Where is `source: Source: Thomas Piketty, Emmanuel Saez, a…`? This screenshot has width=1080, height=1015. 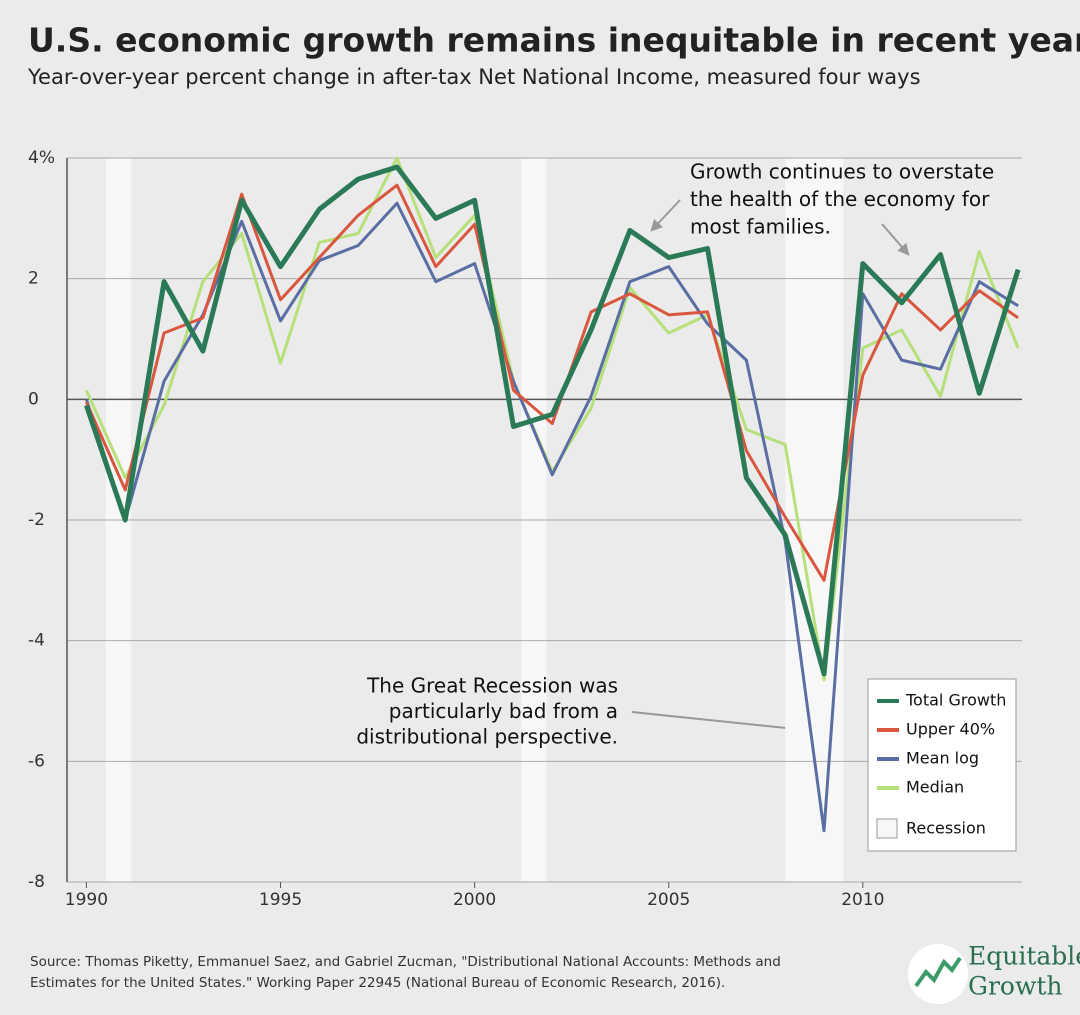
source: Source: Thomas Piketty, Emmanuel Saez, a… is located at coordinates (405, 962).